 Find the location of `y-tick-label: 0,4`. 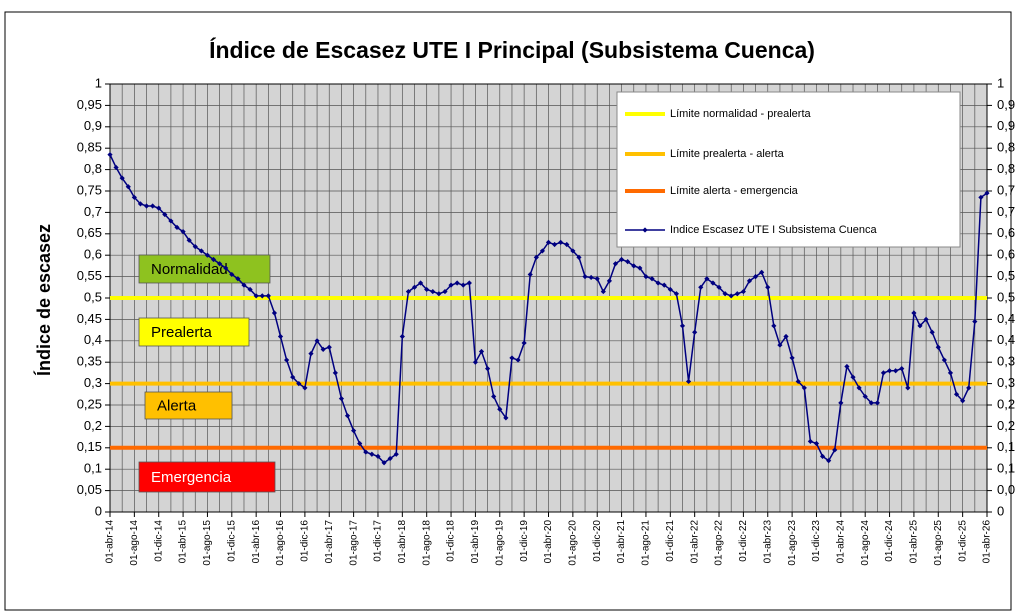

y-tick-label: 0,4 is located at coordinates (93, 339).